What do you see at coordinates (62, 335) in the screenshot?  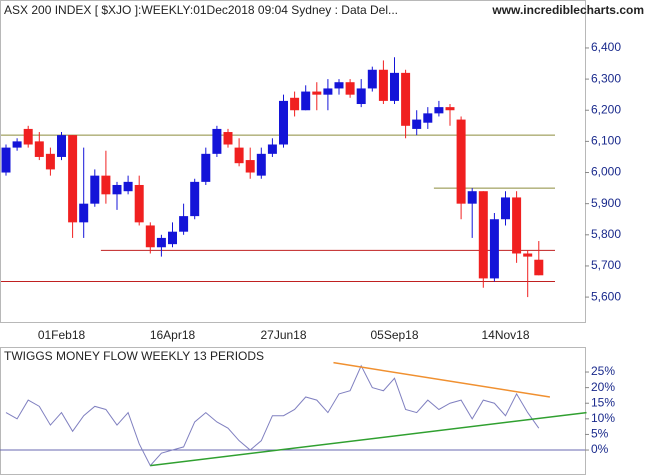 I see `x-tick-label: 01Feb18` at bounding box center [62, 335].